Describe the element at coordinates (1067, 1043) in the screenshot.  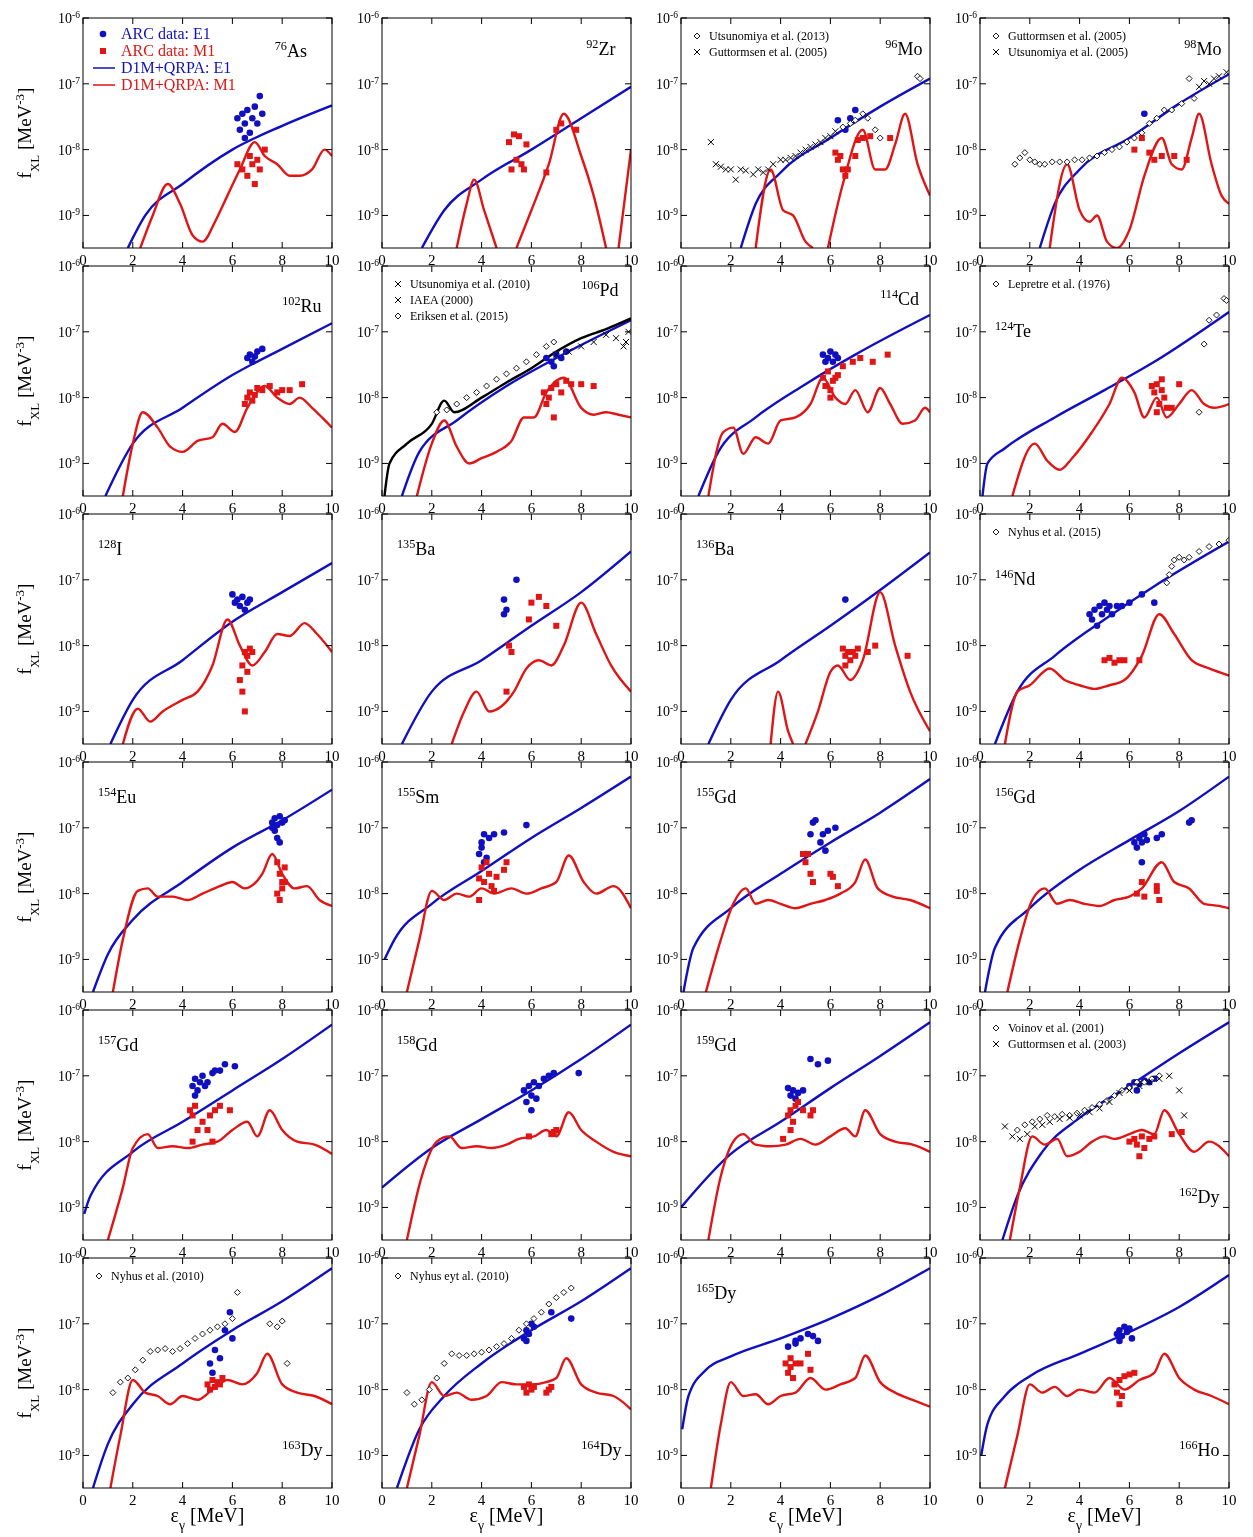
I see `legend-label: Guttormsen et al. (2003)` at that location.